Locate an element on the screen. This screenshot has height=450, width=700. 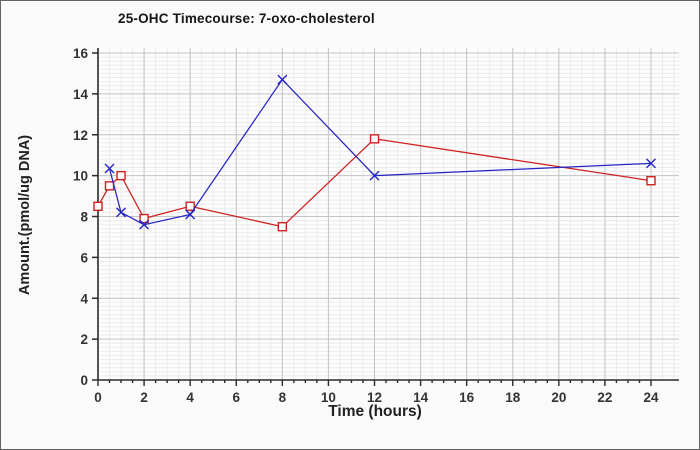
y-tick-label: 8 is located at coordinates (84, 217).